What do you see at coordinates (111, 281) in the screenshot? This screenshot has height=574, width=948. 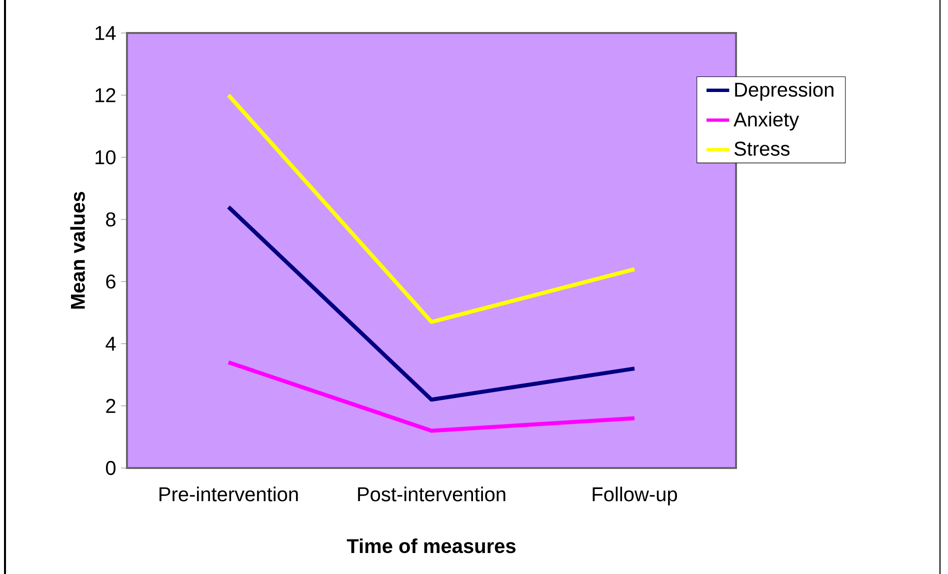 I see `y-tick-label: 6` at bounding box center [111, 281].